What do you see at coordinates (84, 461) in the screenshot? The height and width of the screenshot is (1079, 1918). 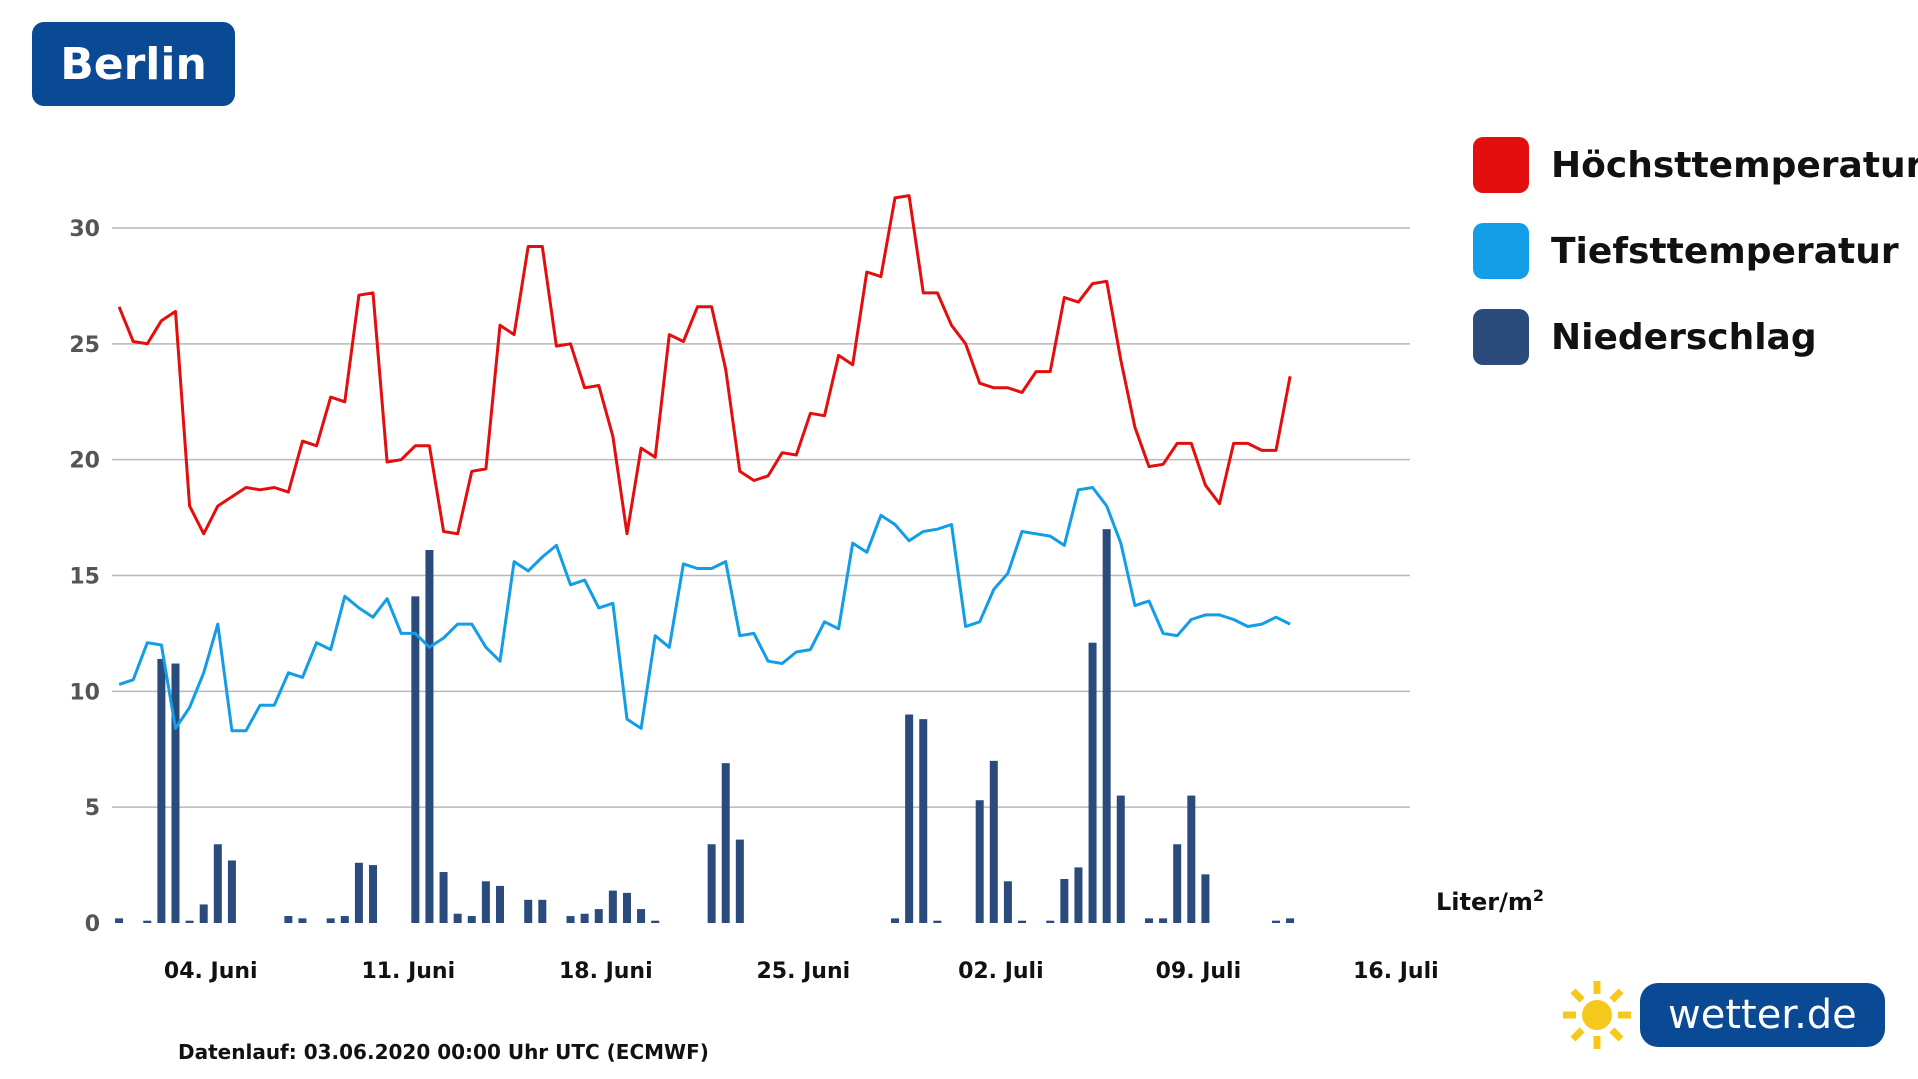 I see `y-tick-label: 20` at bounding box center [84, 461].